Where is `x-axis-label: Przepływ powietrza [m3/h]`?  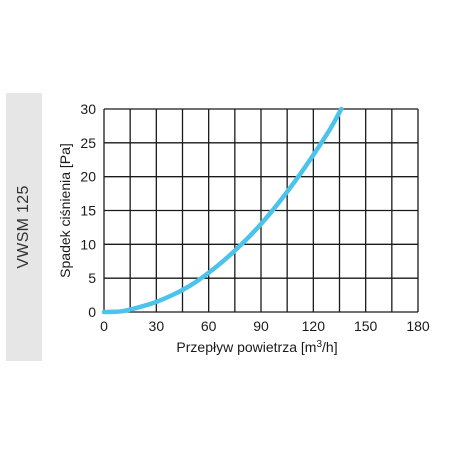 x-axis-label: Przepływ powietrza [m3/h] is located at coordinates (256, 347).